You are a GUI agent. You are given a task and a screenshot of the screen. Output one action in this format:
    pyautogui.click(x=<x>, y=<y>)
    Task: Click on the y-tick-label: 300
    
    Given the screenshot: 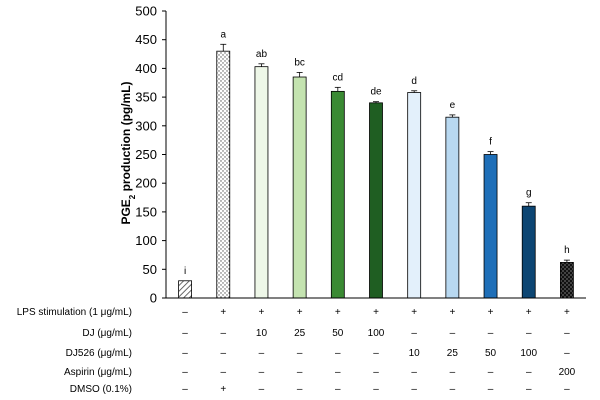 What is the action you would take?
    pyautogui.click(x=146, y=125)
    